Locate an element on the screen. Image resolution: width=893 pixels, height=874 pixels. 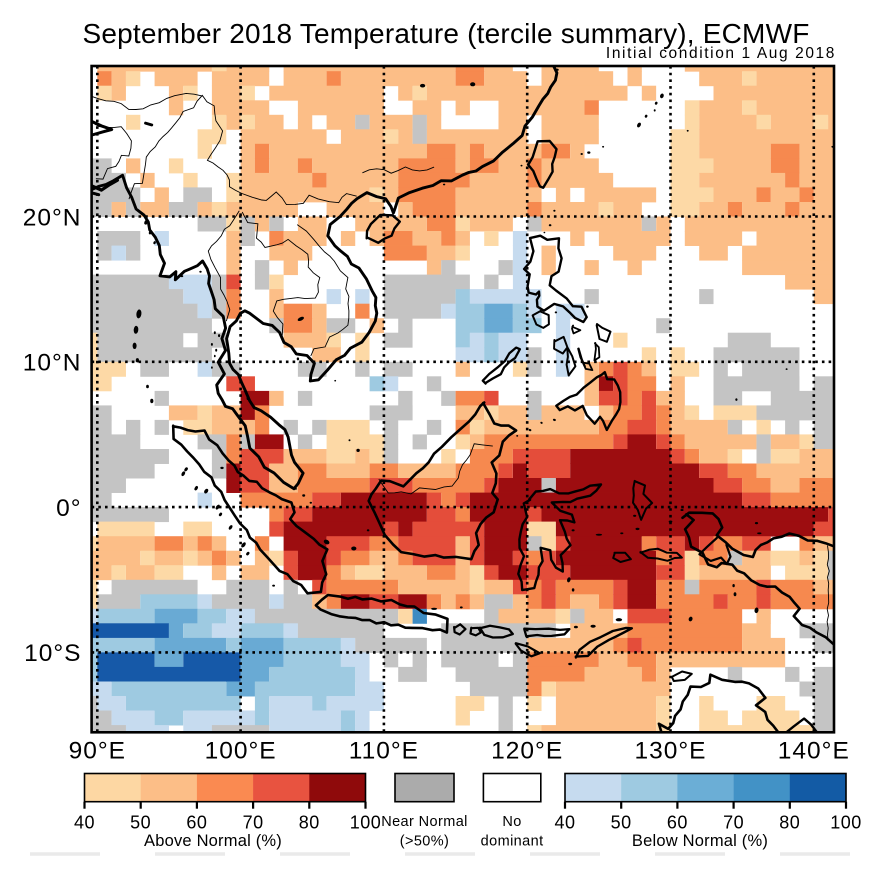
svg-text: 10°N is located at coordinates (52, 363).